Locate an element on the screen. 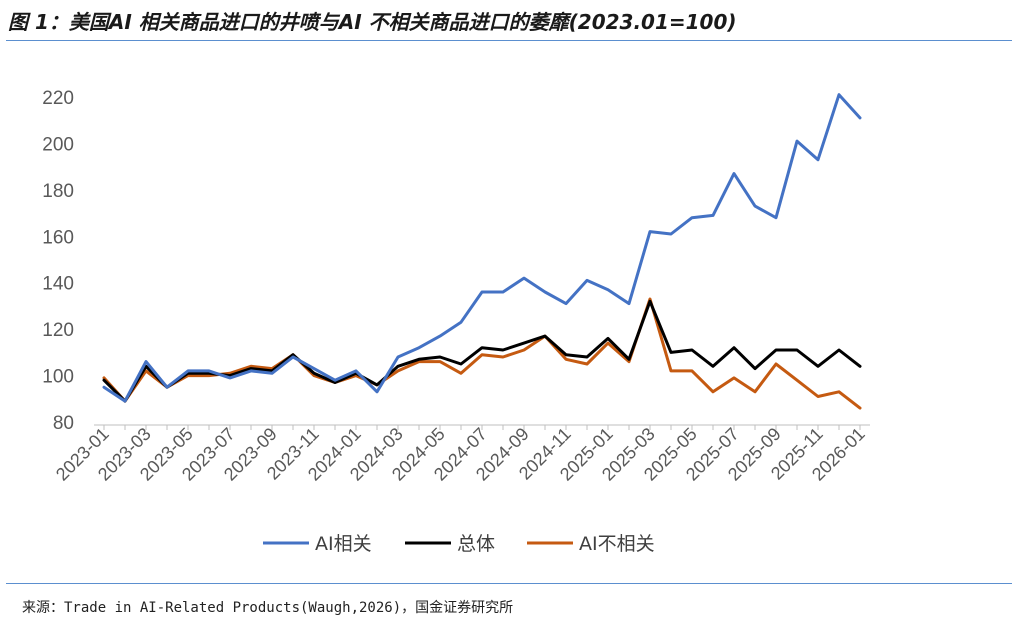 The height and width of the screenshot is (622, 1024). y-tick-label: 100 is located at coordinates (58, 377).